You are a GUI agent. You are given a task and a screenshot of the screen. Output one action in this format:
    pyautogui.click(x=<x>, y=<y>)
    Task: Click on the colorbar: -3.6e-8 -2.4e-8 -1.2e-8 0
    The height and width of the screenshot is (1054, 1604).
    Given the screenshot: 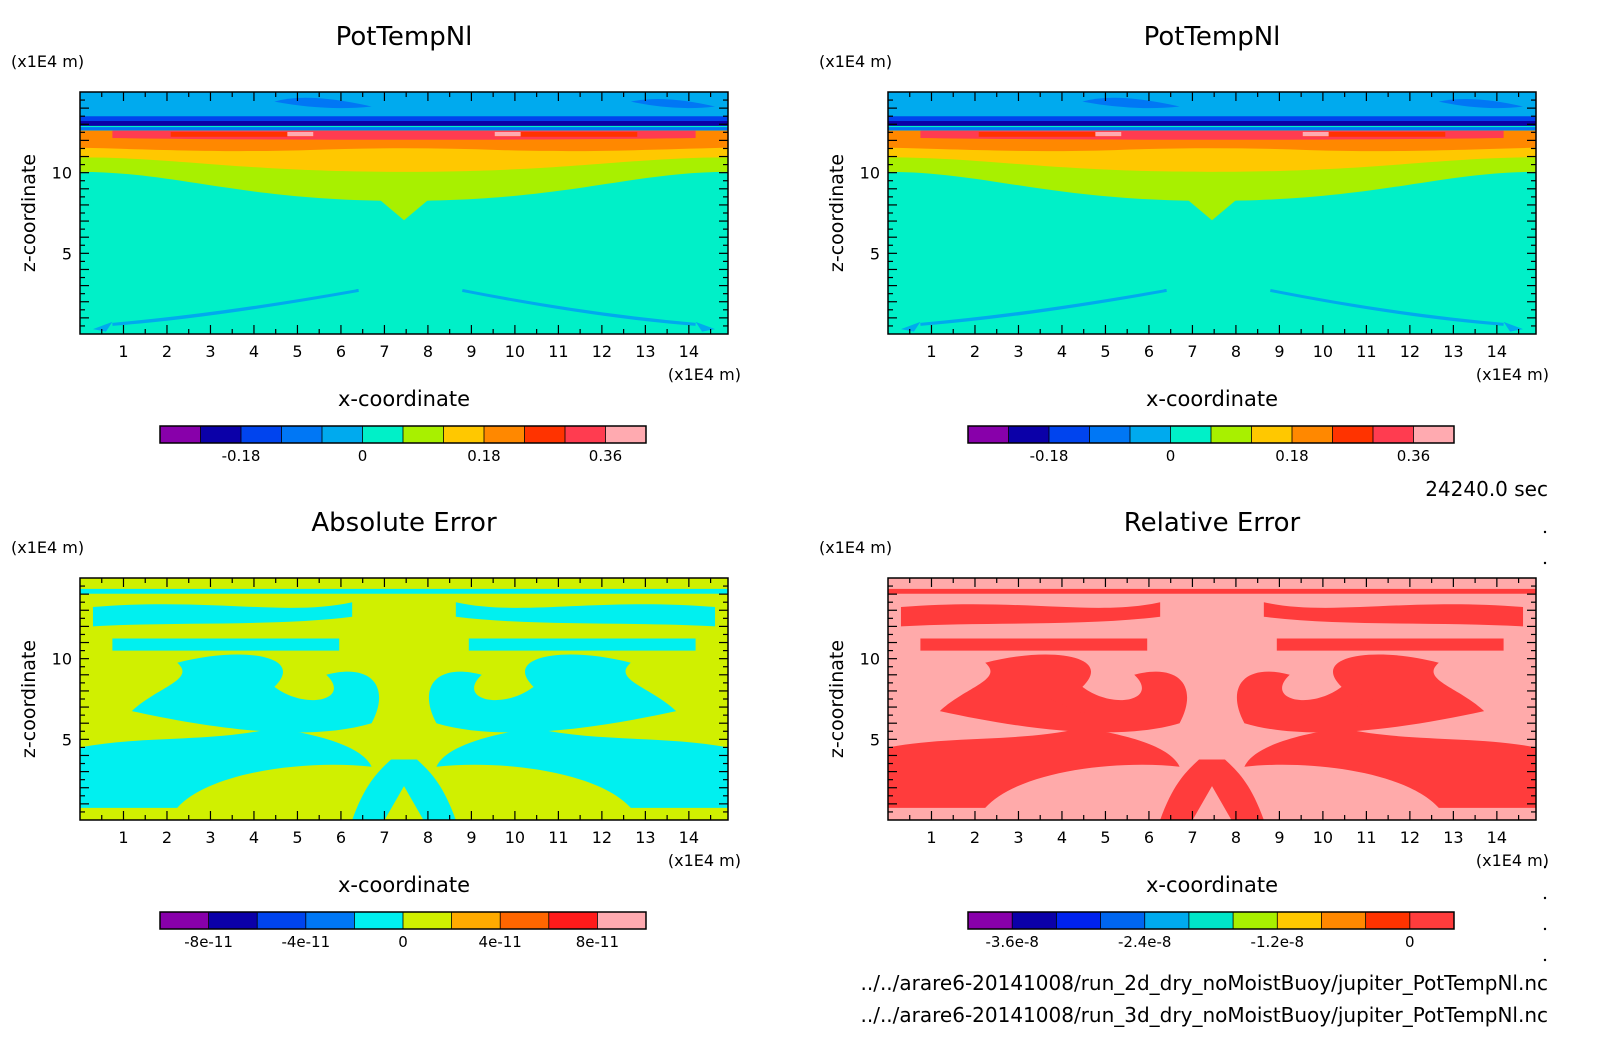 What is the action you would take?
    pyautogui.click(x=1211, y=931)
    